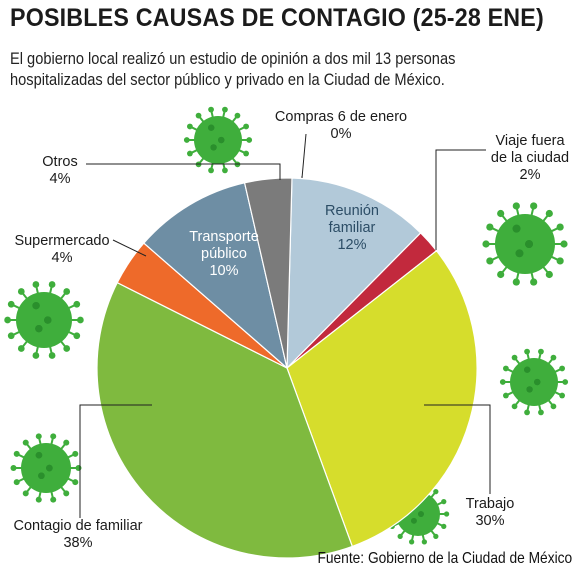  Describe the element at coordinates (490, 504) in the screenshot. I see `slice-label-trabajo: Trabajo` at that location.